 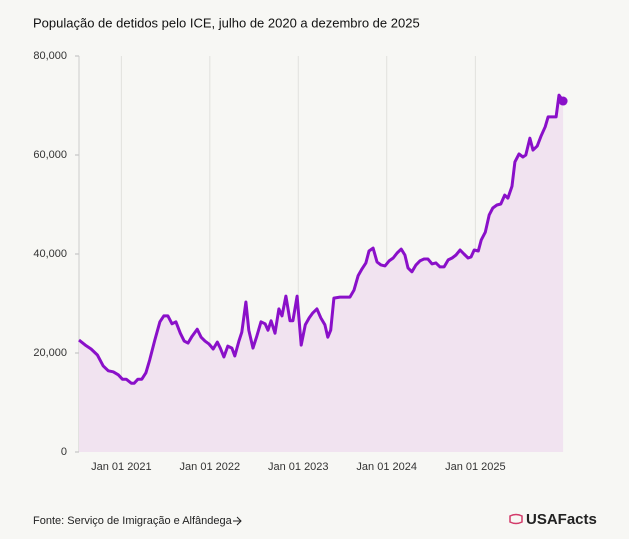 What do you see at coordinates (298, 467) in the screenshot?
I see `x-tick-label: Jan 01 2023` at bounding box center [298, 467].